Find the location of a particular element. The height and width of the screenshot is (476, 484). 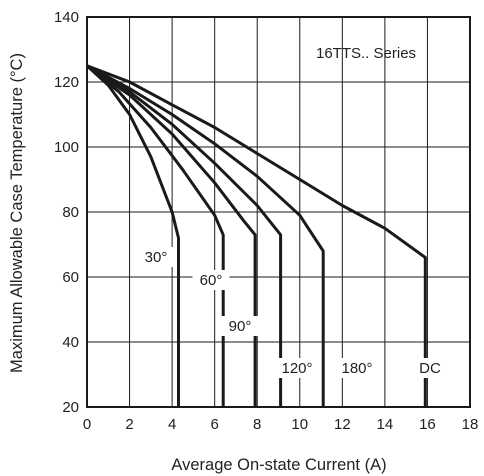

x-tick-label: 6 is located at coordinates (214, 424).